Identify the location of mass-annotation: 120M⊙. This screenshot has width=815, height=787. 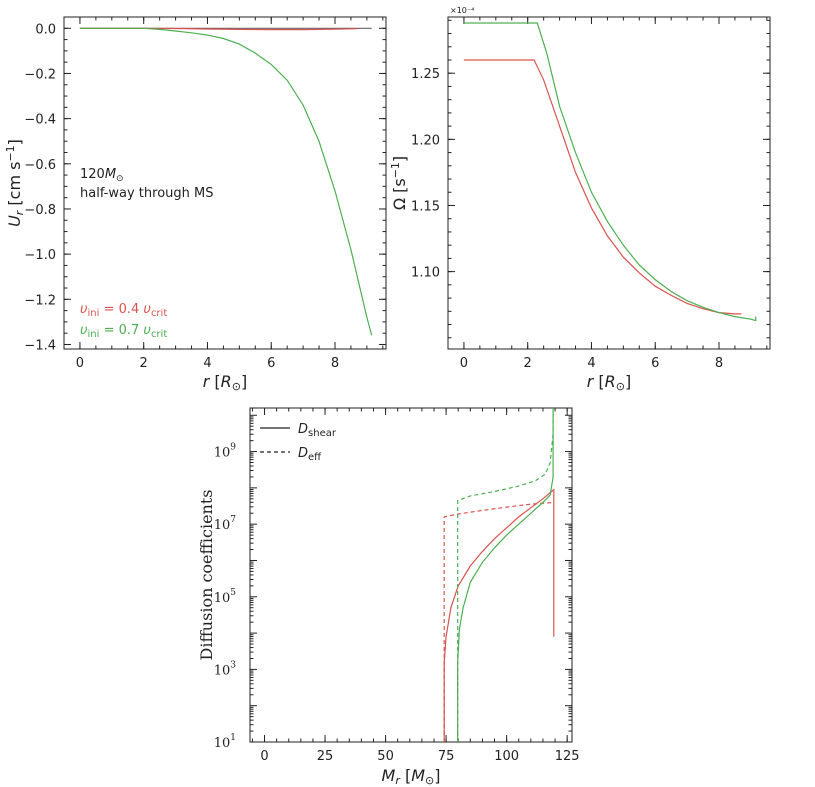
(102, 175).